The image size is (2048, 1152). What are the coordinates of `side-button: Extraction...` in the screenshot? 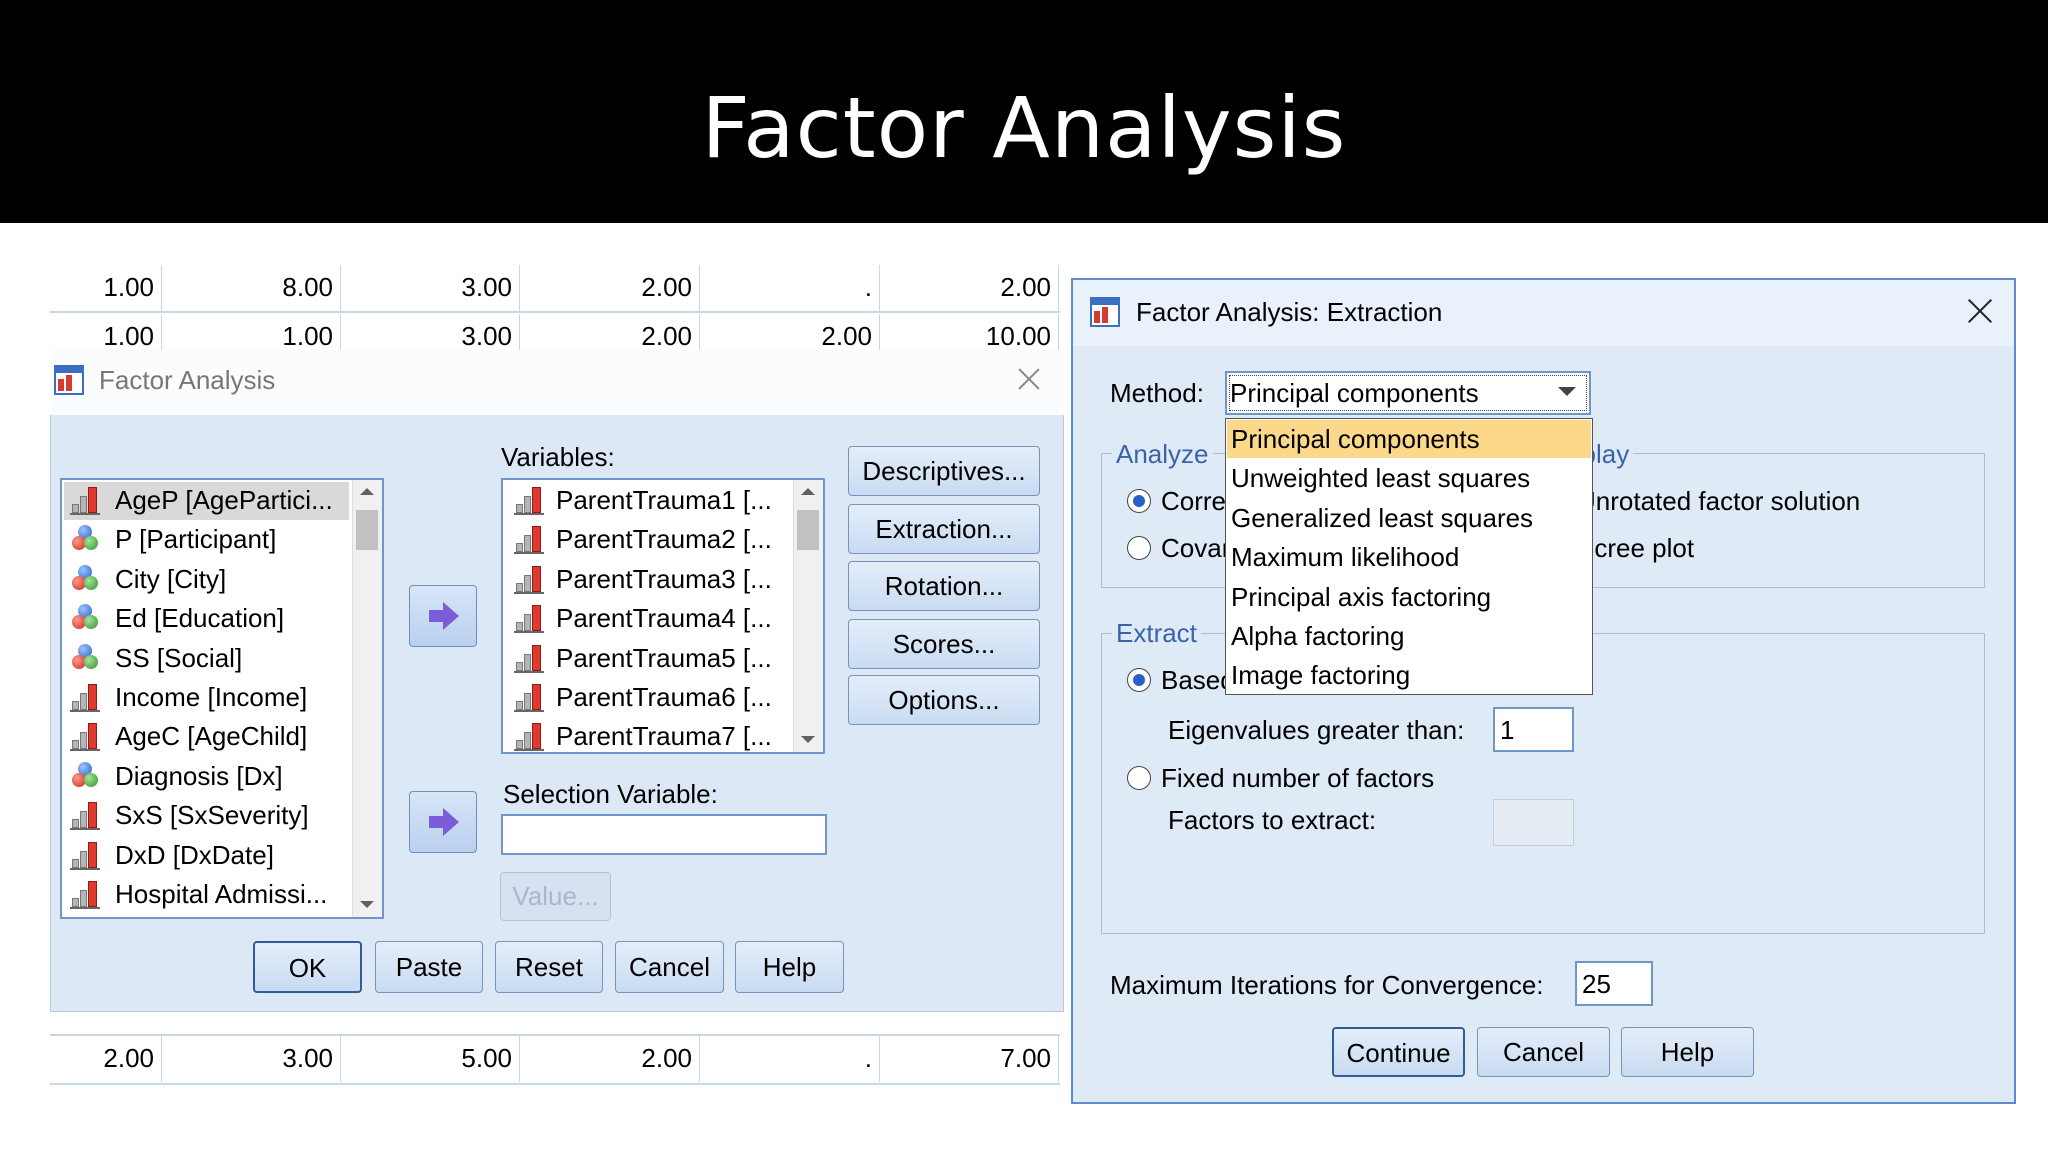 It's located at (944, 529).